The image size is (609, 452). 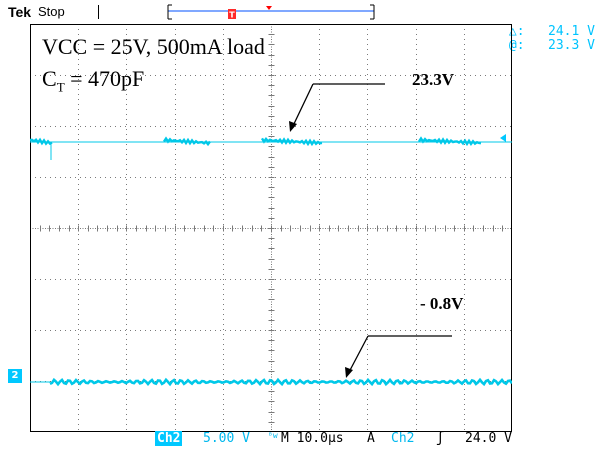 What do you see at coordinates (302, 106) in the screenshot?
I see `high-level-pointer-diagonal` at bounding box center [302, 106].